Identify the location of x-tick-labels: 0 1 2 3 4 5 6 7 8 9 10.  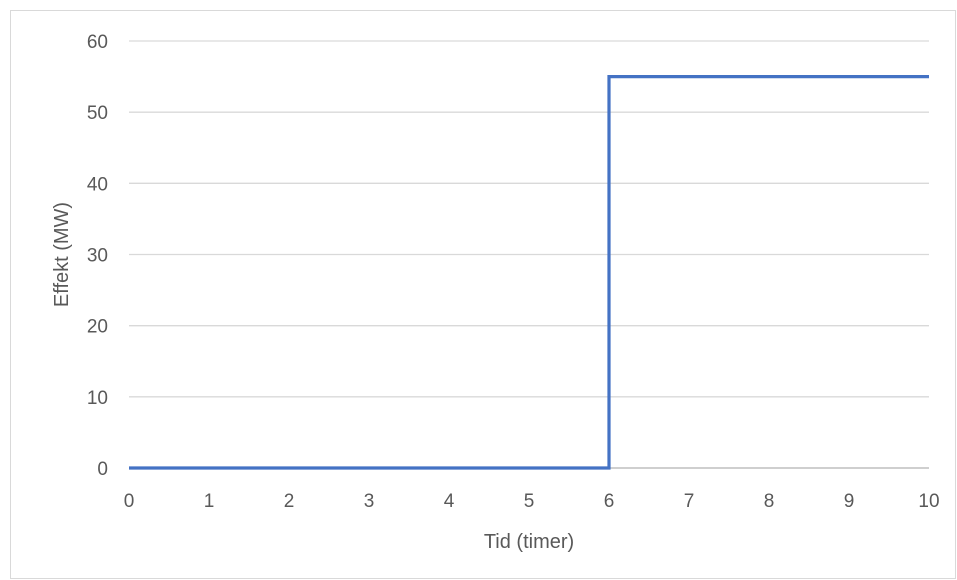
(532, 501).